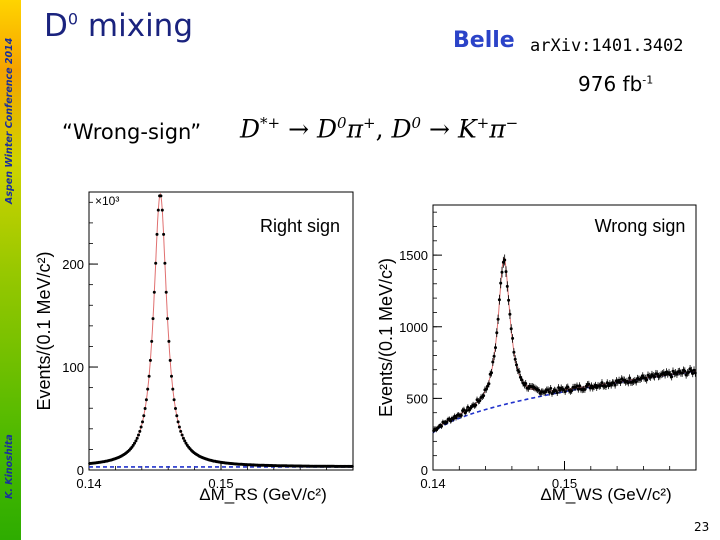  What do you see at coordinates (413, 255) in the screenshot?
I see `ws-y-tick-label: 1500` at bounding box center [413, 255].